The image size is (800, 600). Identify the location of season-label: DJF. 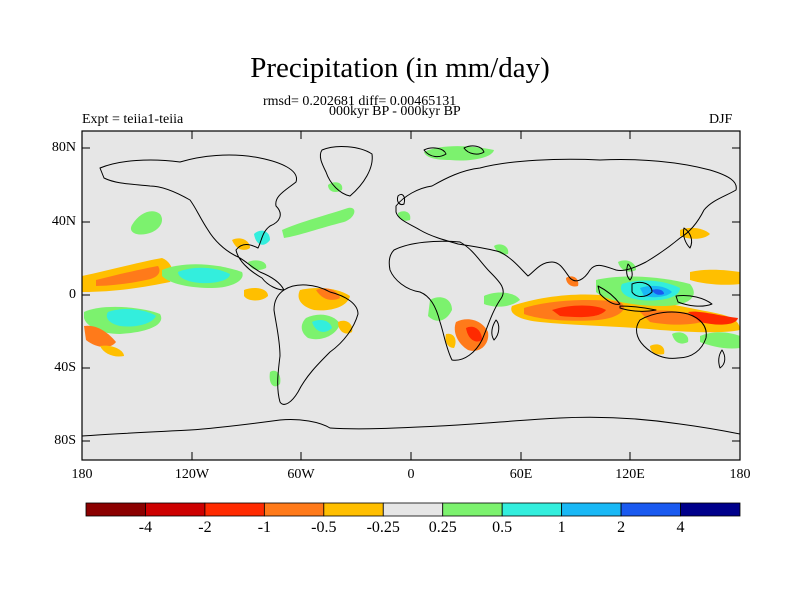
(721, 119).